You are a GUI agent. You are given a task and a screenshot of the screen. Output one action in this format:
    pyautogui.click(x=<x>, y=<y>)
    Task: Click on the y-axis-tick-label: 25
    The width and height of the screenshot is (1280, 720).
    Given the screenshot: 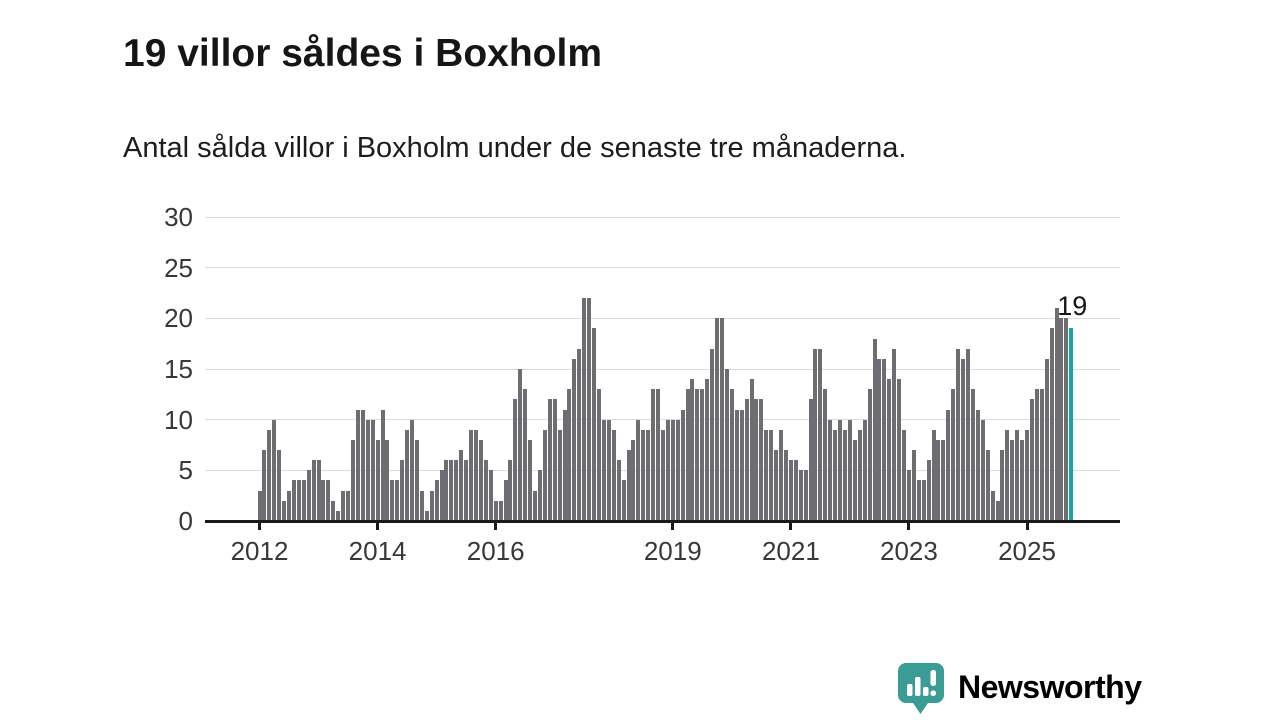 What is the action you would take?
    pyautogui.click(x=178, y=267)
    